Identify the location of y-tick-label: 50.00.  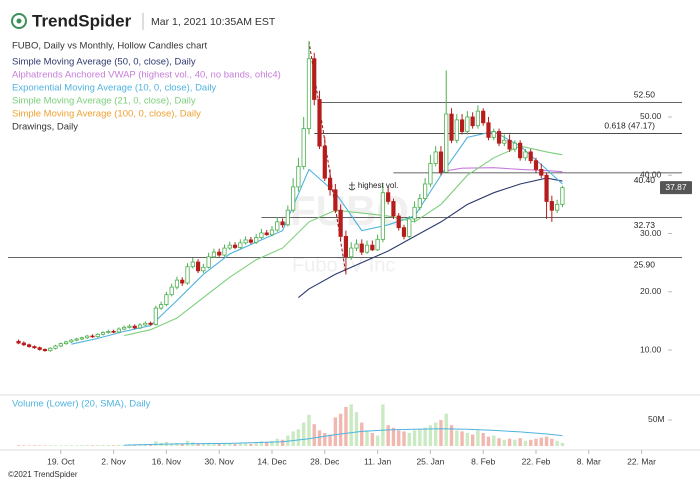
(651, 116).